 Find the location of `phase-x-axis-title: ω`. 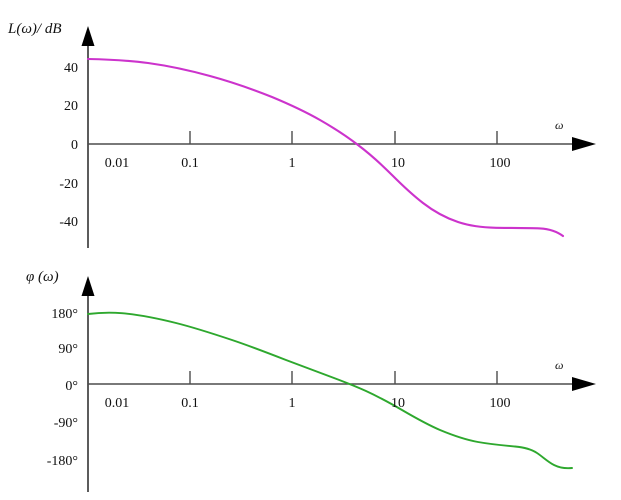

phase-x-axis-title: ω is located at coordinates (559, 365).